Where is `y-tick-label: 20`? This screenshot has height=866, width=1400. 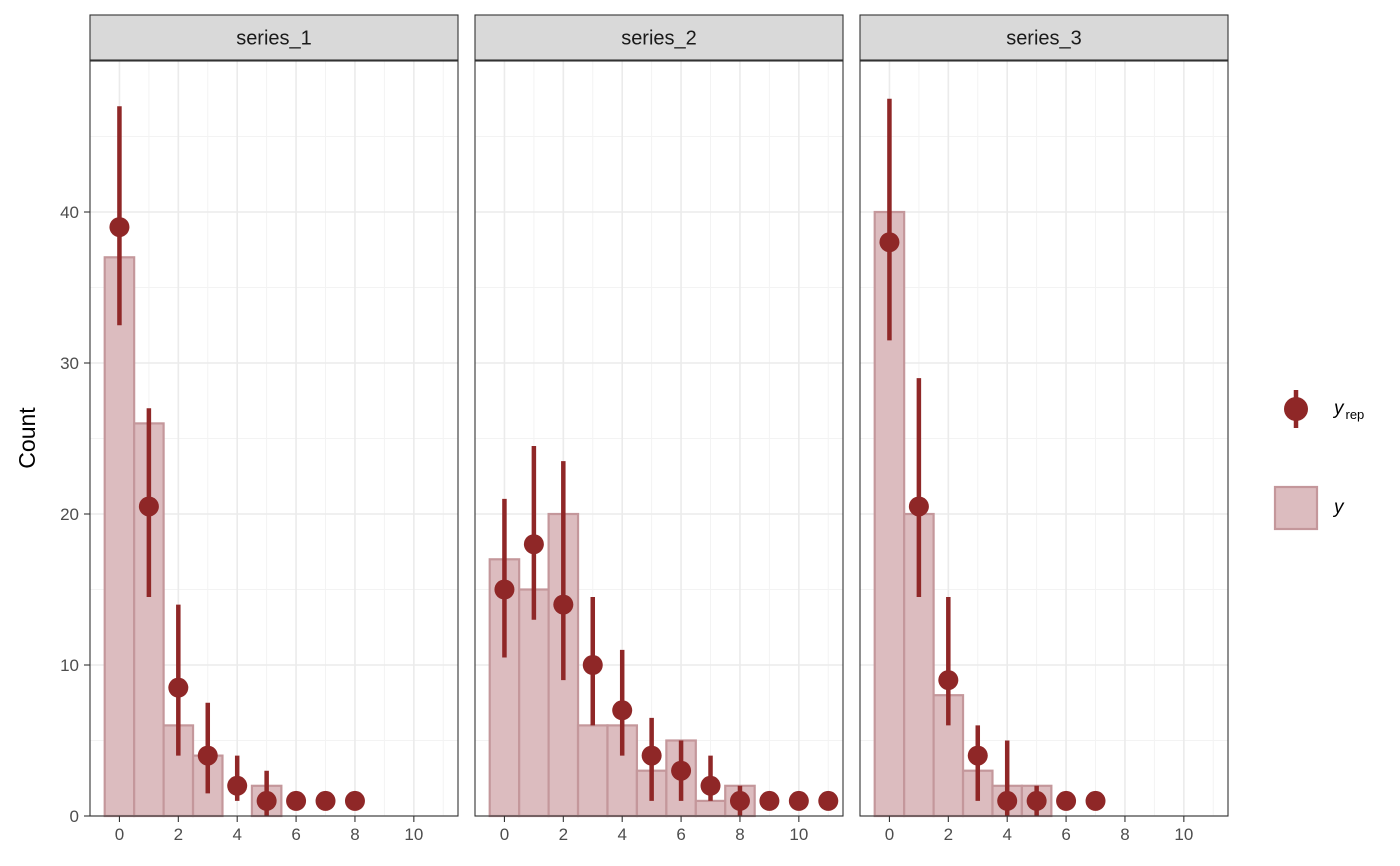
y-tick-label: 20 is located at coordinates (69, 514).